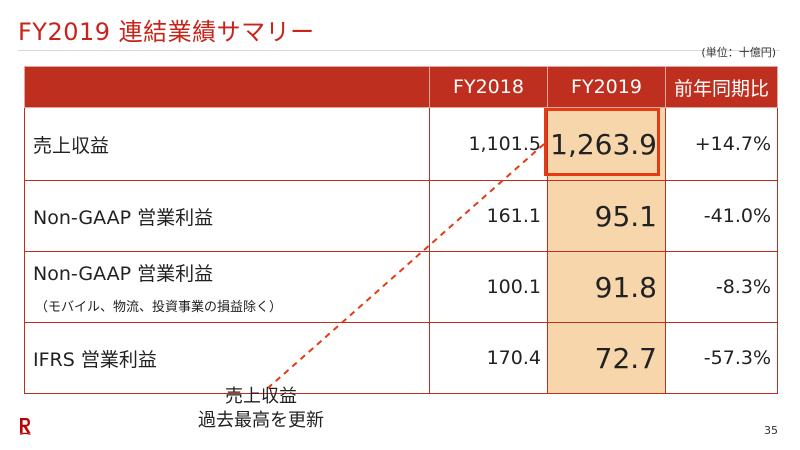  What do you see at coordinates (159, 307) in the screenshot?
I see `row-sublabel: （モバイル、物流、投資事業の損益除く）` at bounding box center [159, 307].